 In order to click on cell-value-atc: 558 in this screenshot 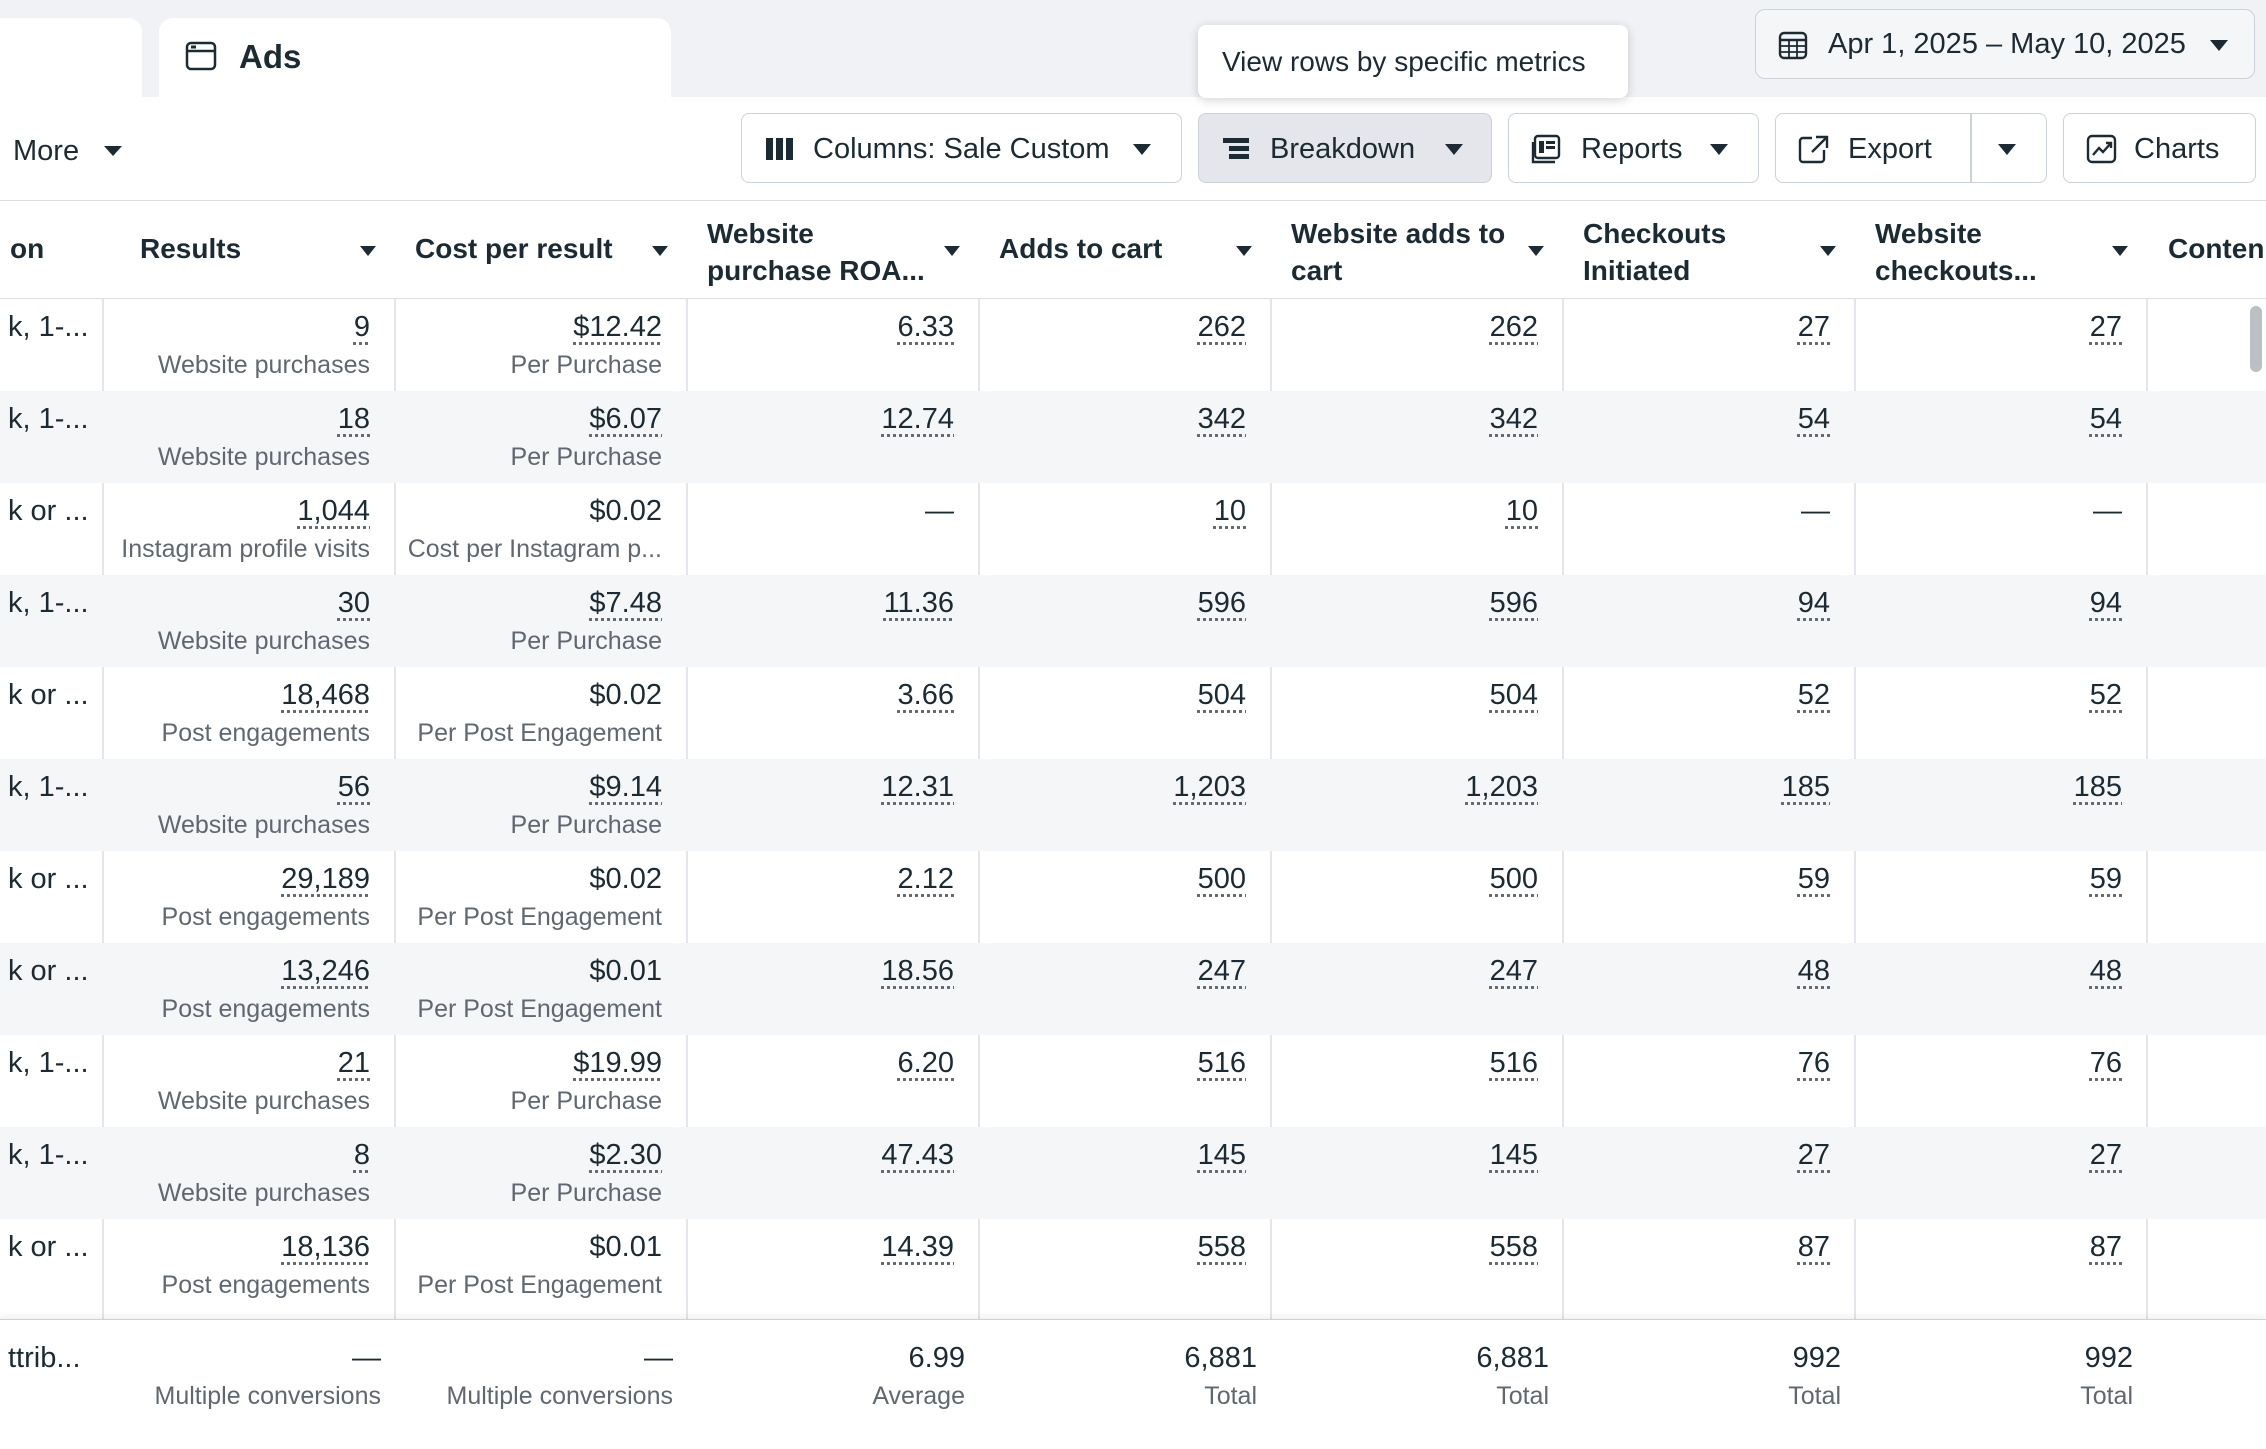, I will do `click(1222, 1247)`.